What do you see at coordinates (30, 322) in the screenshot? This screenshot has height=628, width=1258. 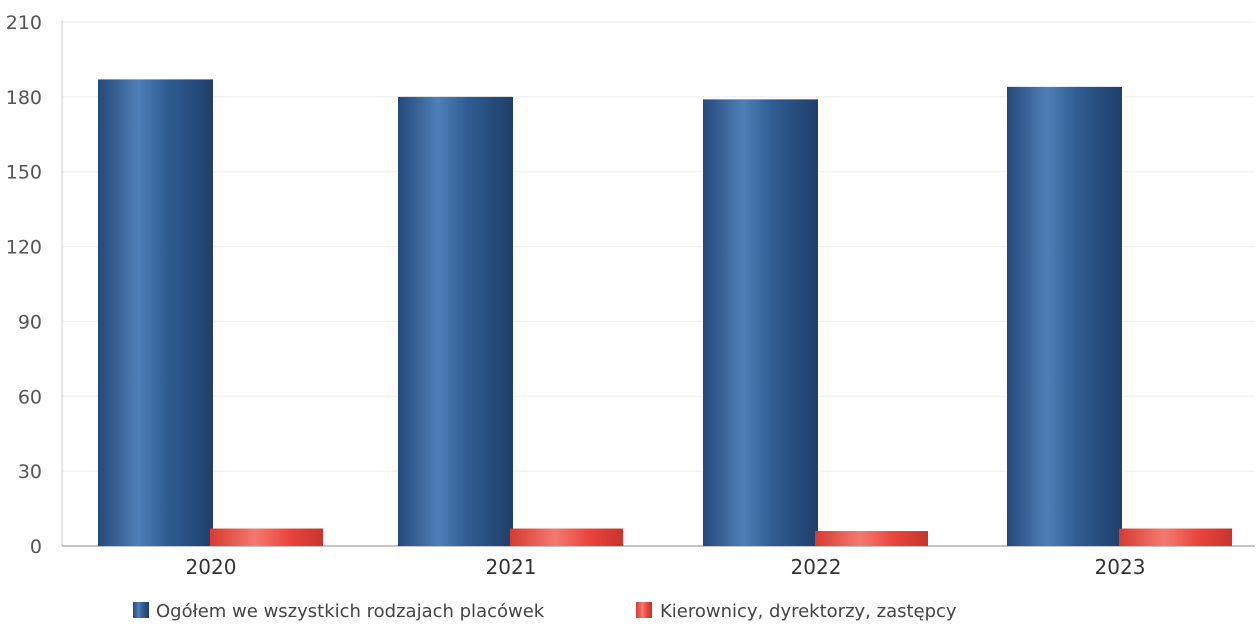 I see `y-tick-label: 90` at bounding box center [30, 322].